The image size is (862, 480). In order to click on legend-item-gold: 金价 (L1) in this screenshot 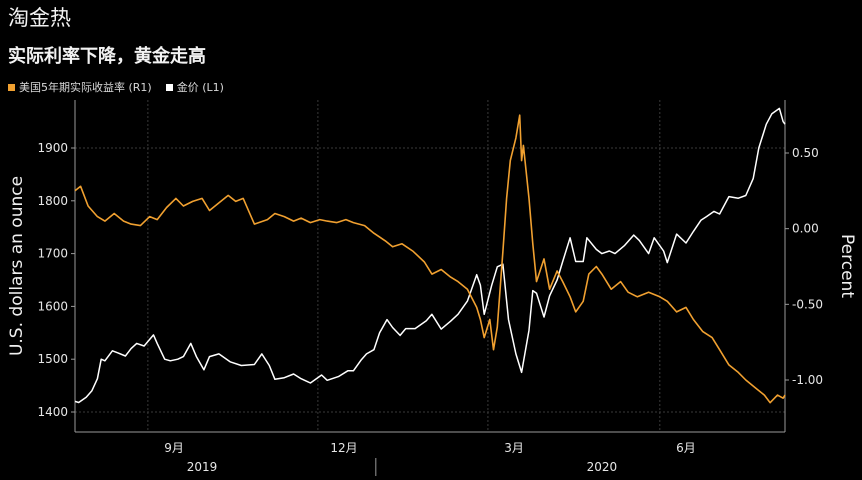, I will do `click(194, 87)`.